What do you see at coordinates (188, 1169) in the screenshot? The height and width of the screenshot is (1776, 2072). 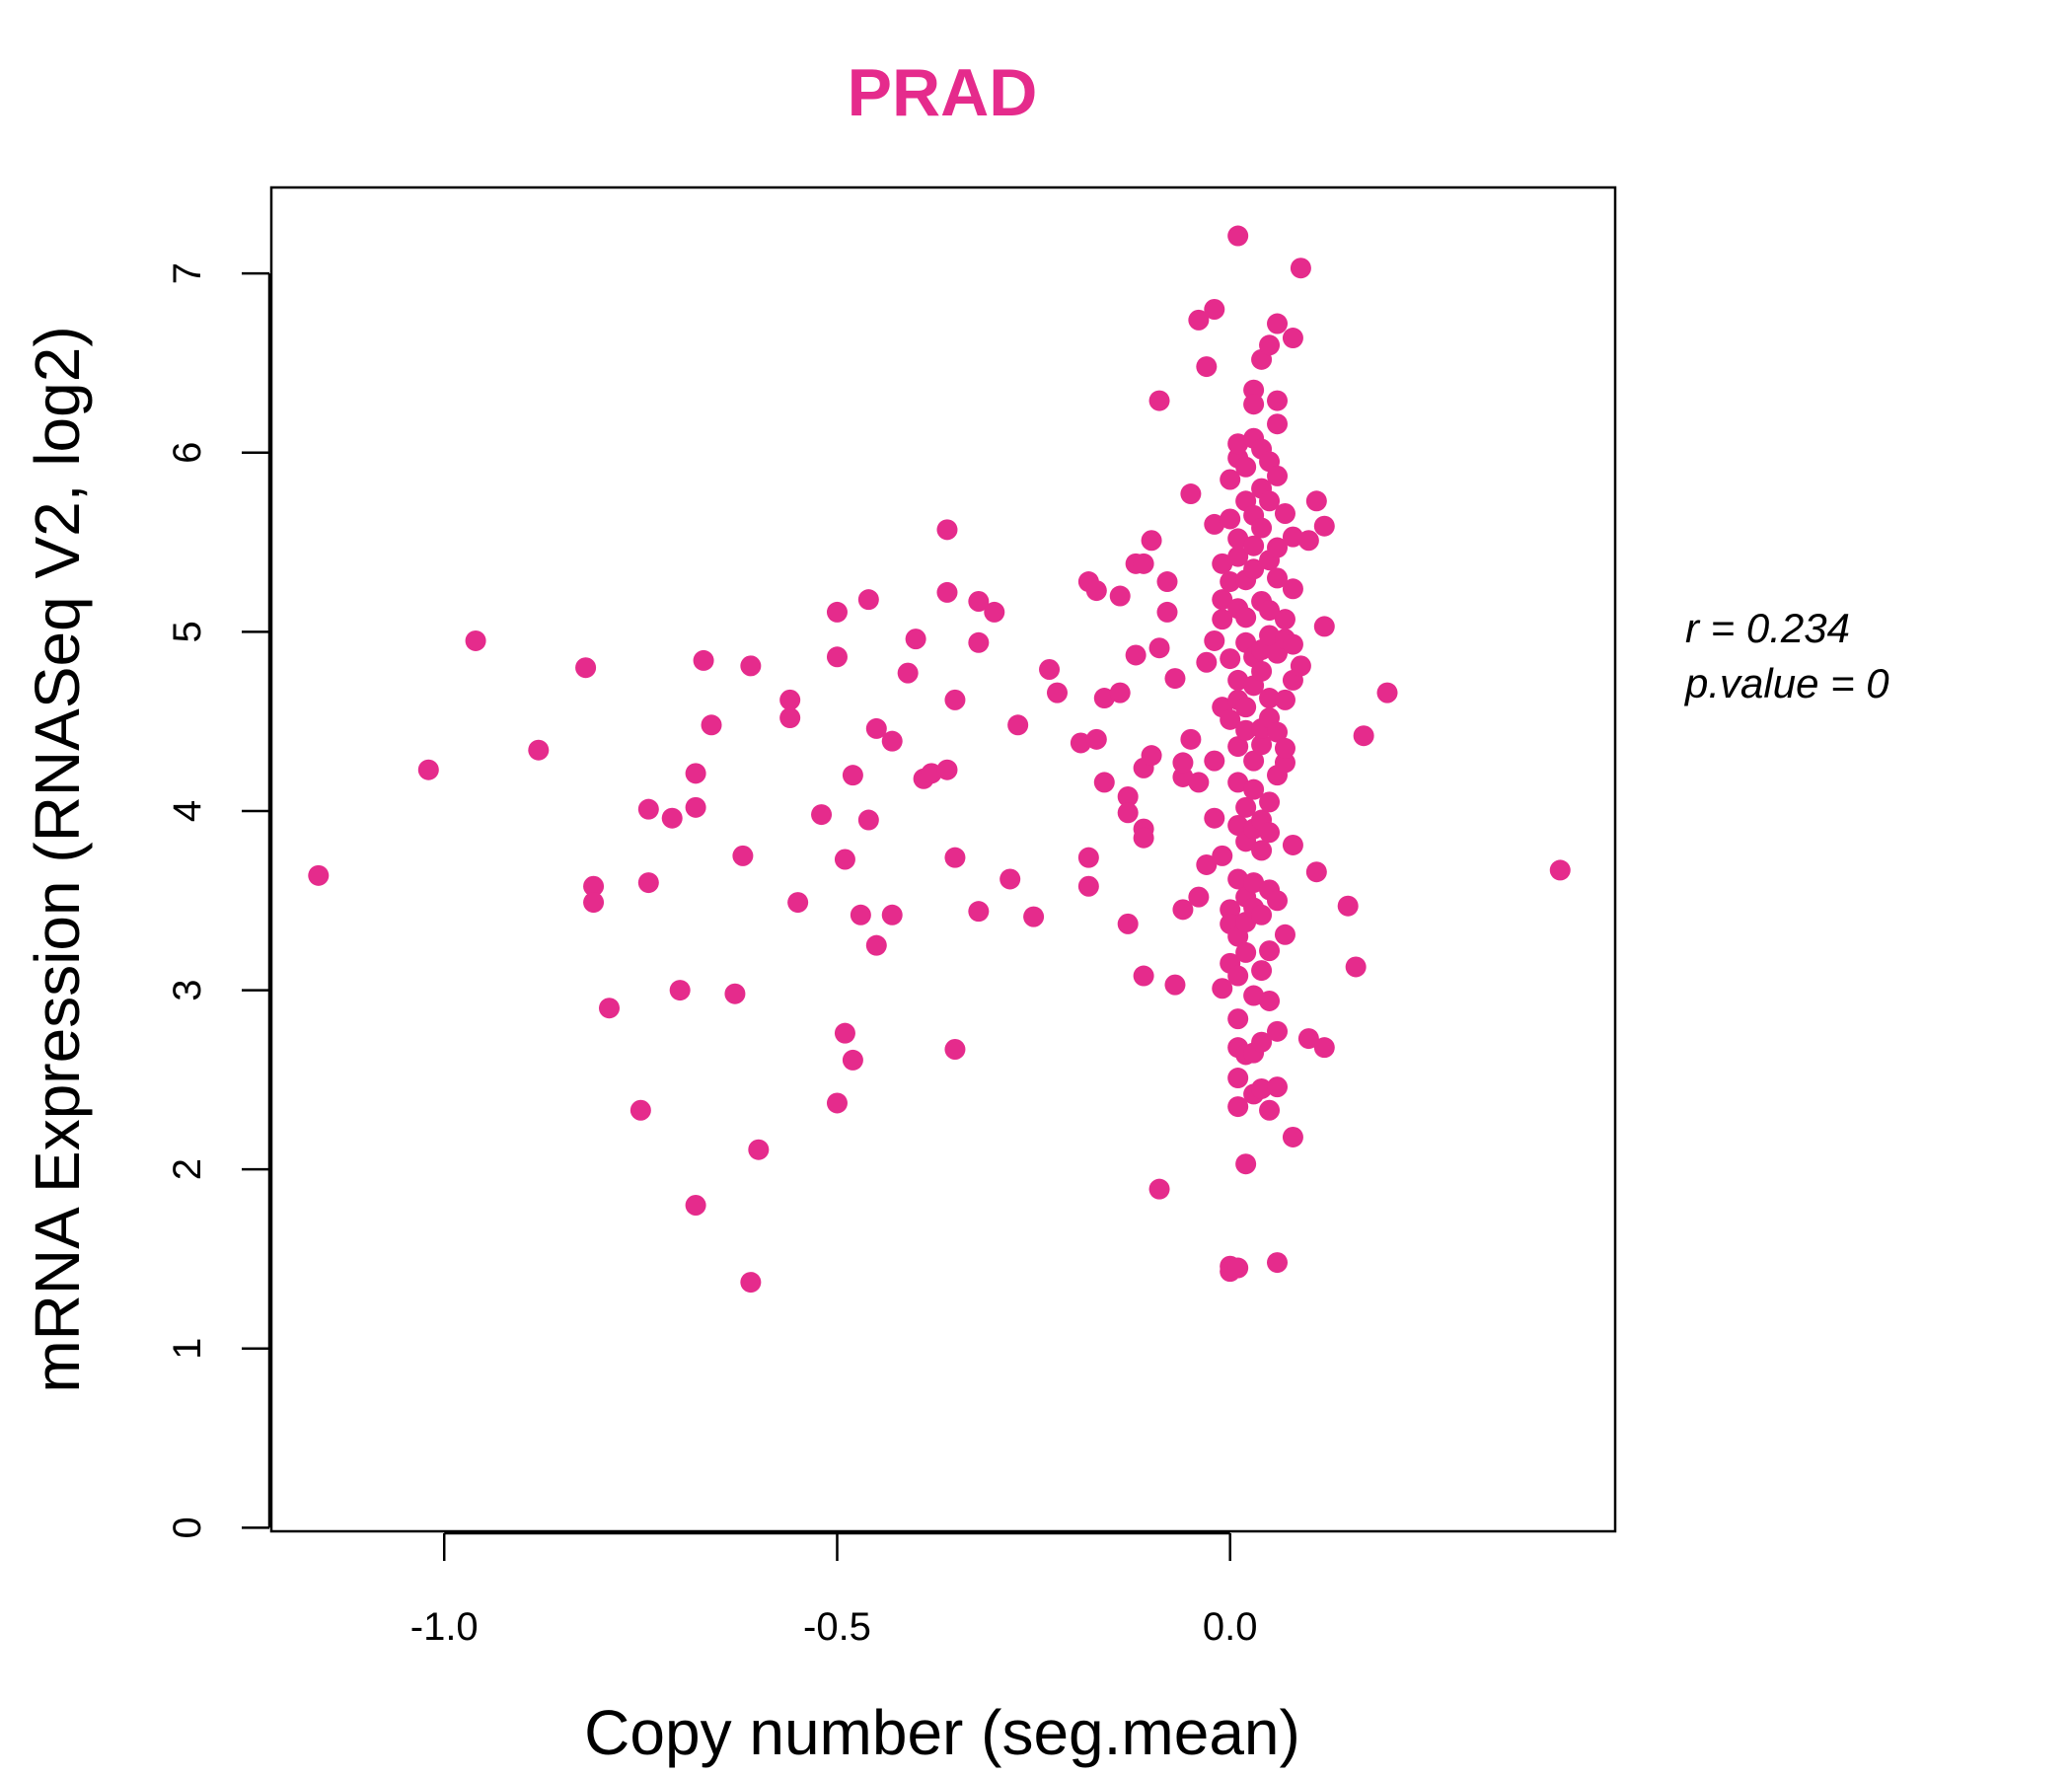 I see `y-tick-label: 2` at bounding box center [188, 1169].